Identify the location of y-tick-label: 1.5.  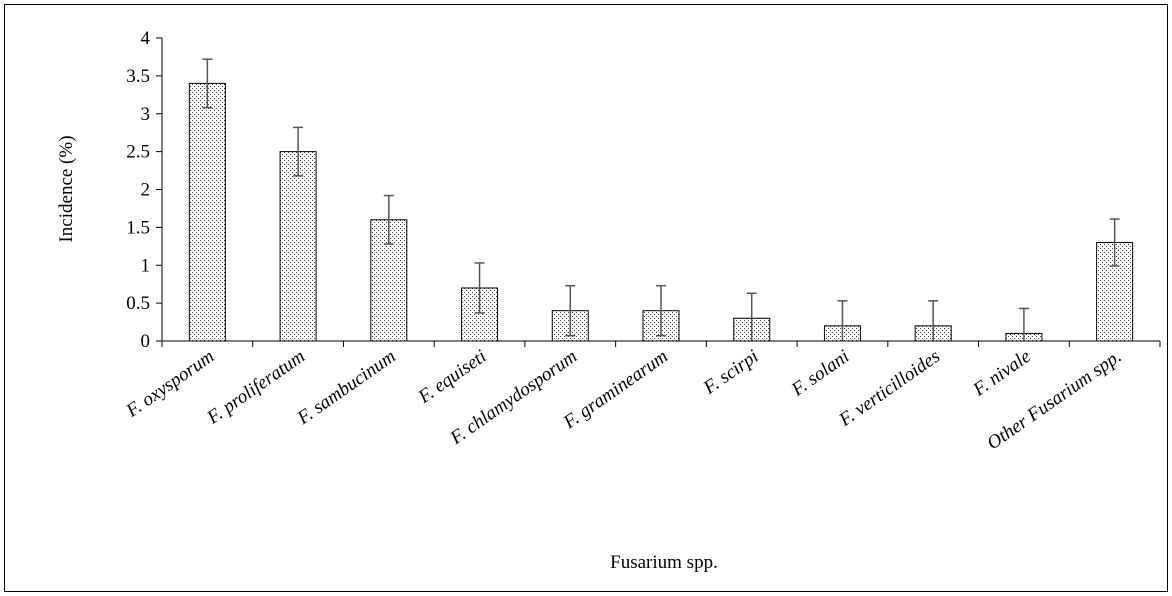
(138, 227).